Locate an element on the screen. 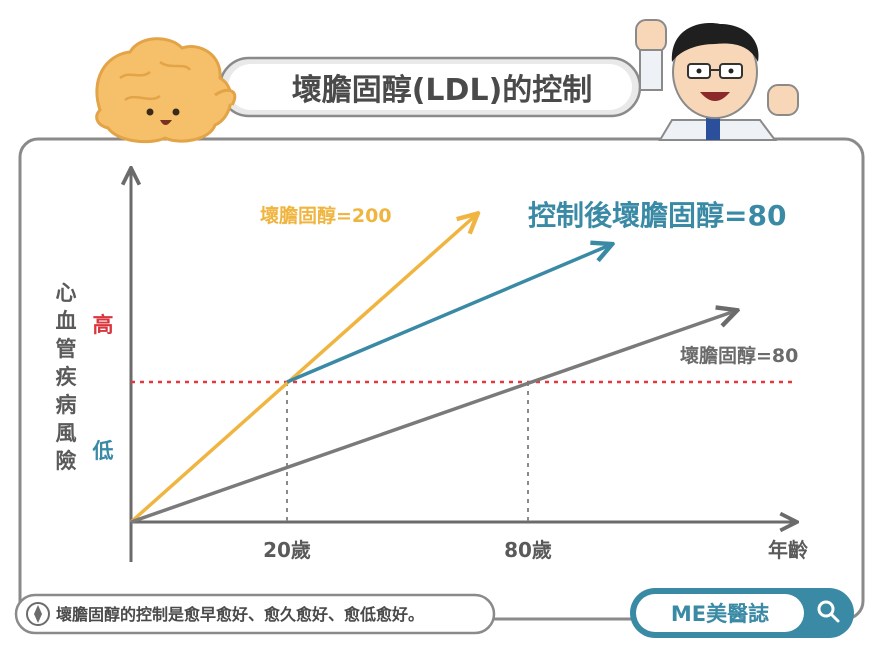 This screenshot has width=888, height=657. brand-search: ME美醫誌 is located at coordinates (742, 613).